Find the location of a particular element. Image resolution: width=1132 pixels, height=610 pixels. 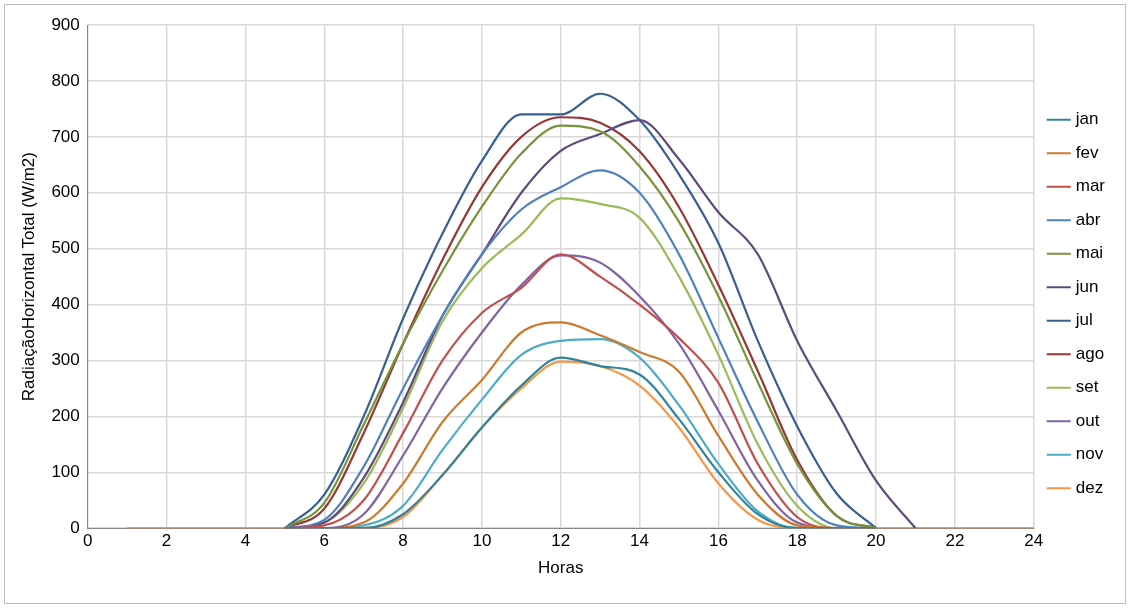

legend-label: jan is located at coordinates (1086, 119).